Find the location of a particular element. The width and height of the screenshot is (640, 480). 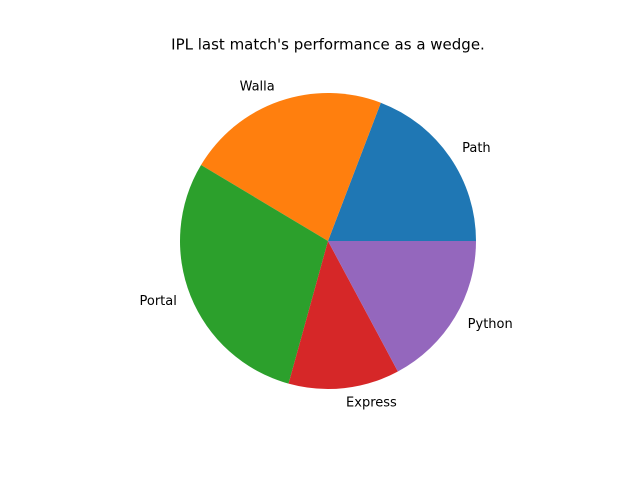

wedge-label: Path is located at coordinates (476, 148).